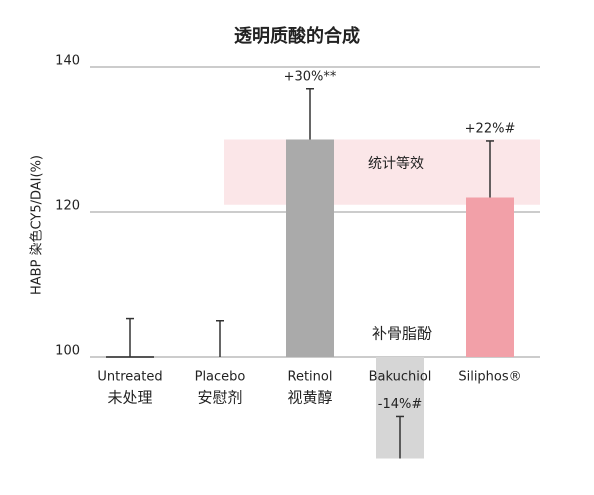 The height and width of the screenshot is (495, 594). Describe the element at coordinates (489, 377) in the screenshot. I see `x-tick-label: Siliphos®` at that location.